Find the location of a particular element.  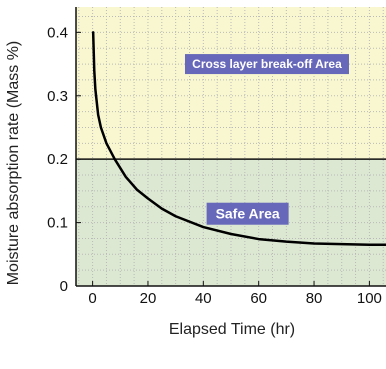

x-tick-label: 100 is located at coordinates (369, 298).